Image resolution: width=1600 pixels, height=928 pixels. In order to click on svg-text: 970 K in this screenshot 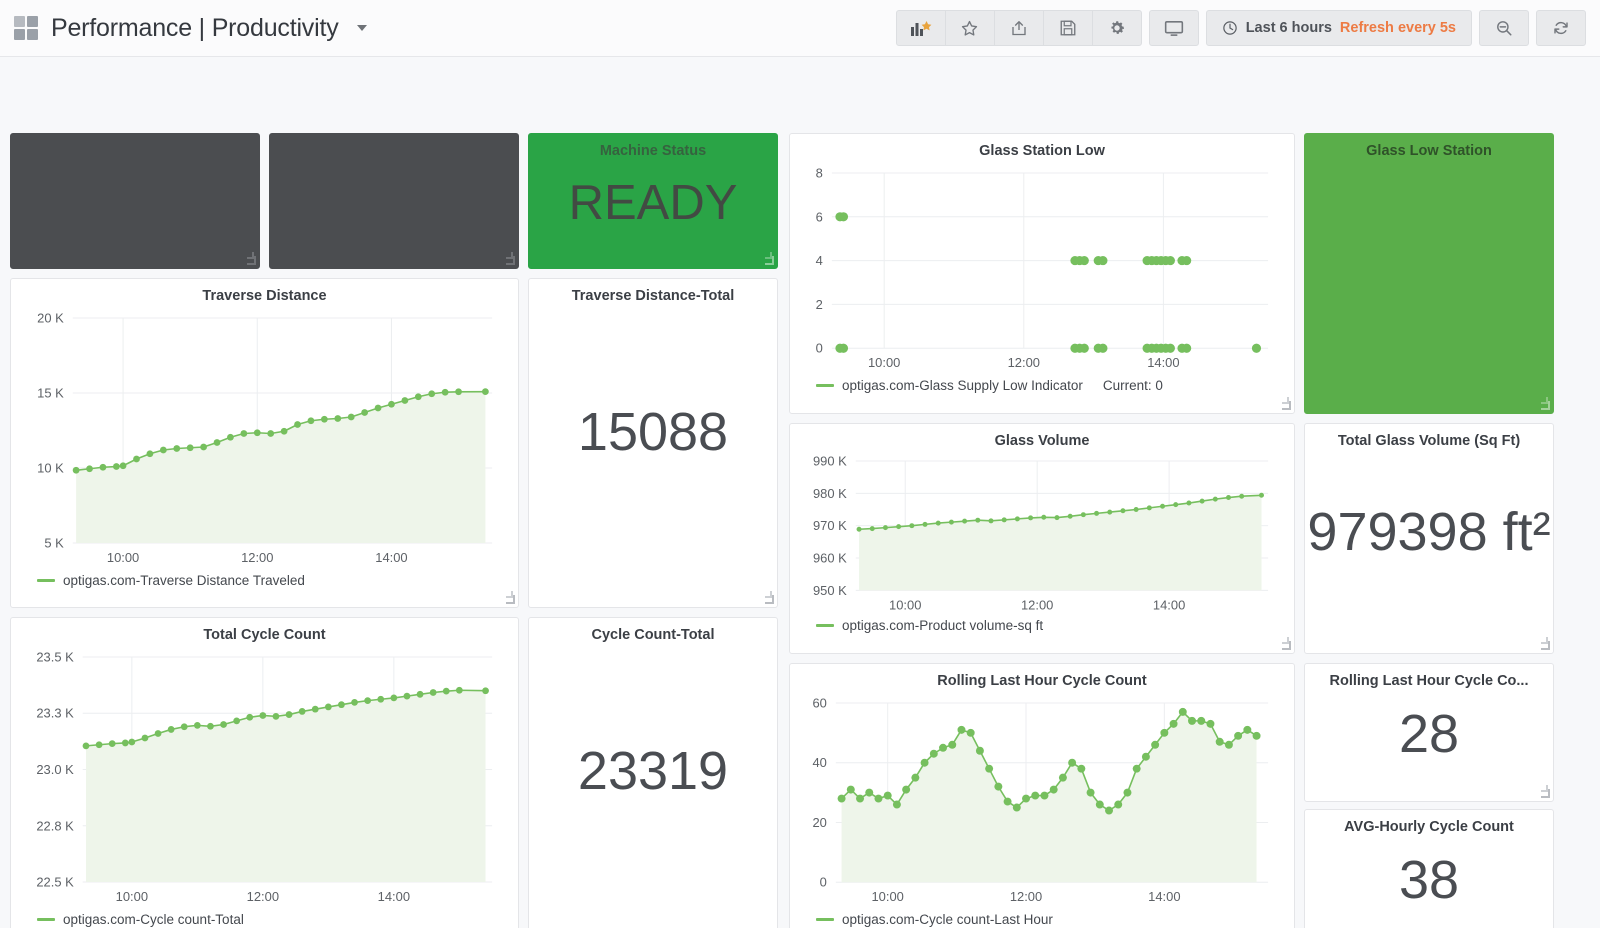, I will do `click(830, 525)`.